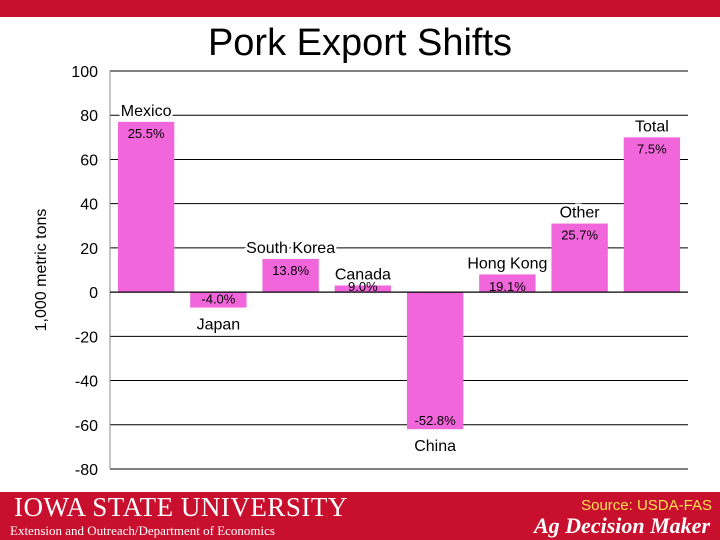 The width and height of the screenshot is (720, 540). What do you see at coordinates (86, 470) in the screenshot?
I see `y-tick-label: -80` at bounding box center [86, 470].